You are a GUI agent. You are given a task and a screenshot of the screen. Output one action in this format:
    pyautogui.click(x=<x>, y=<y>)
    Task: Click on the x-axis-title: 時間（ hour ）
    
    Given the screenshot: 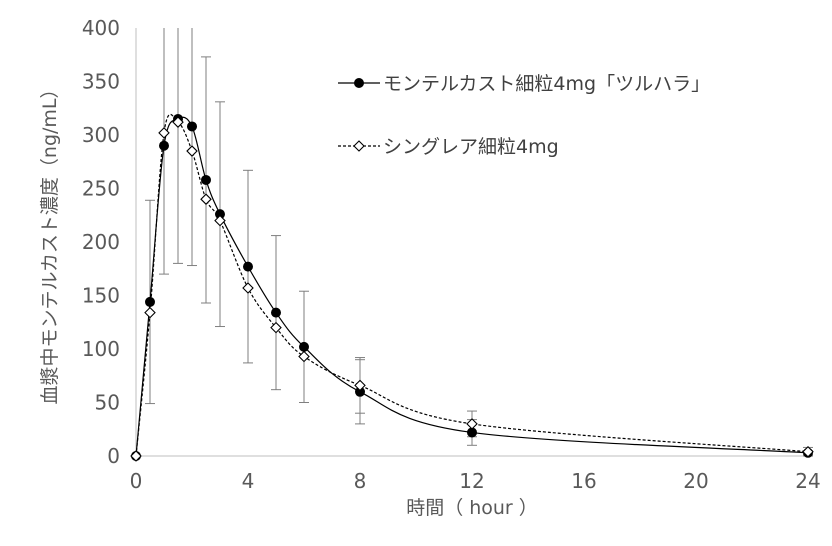 What is the action you would take?
    pyautogui.click(x=472, y=508)
    